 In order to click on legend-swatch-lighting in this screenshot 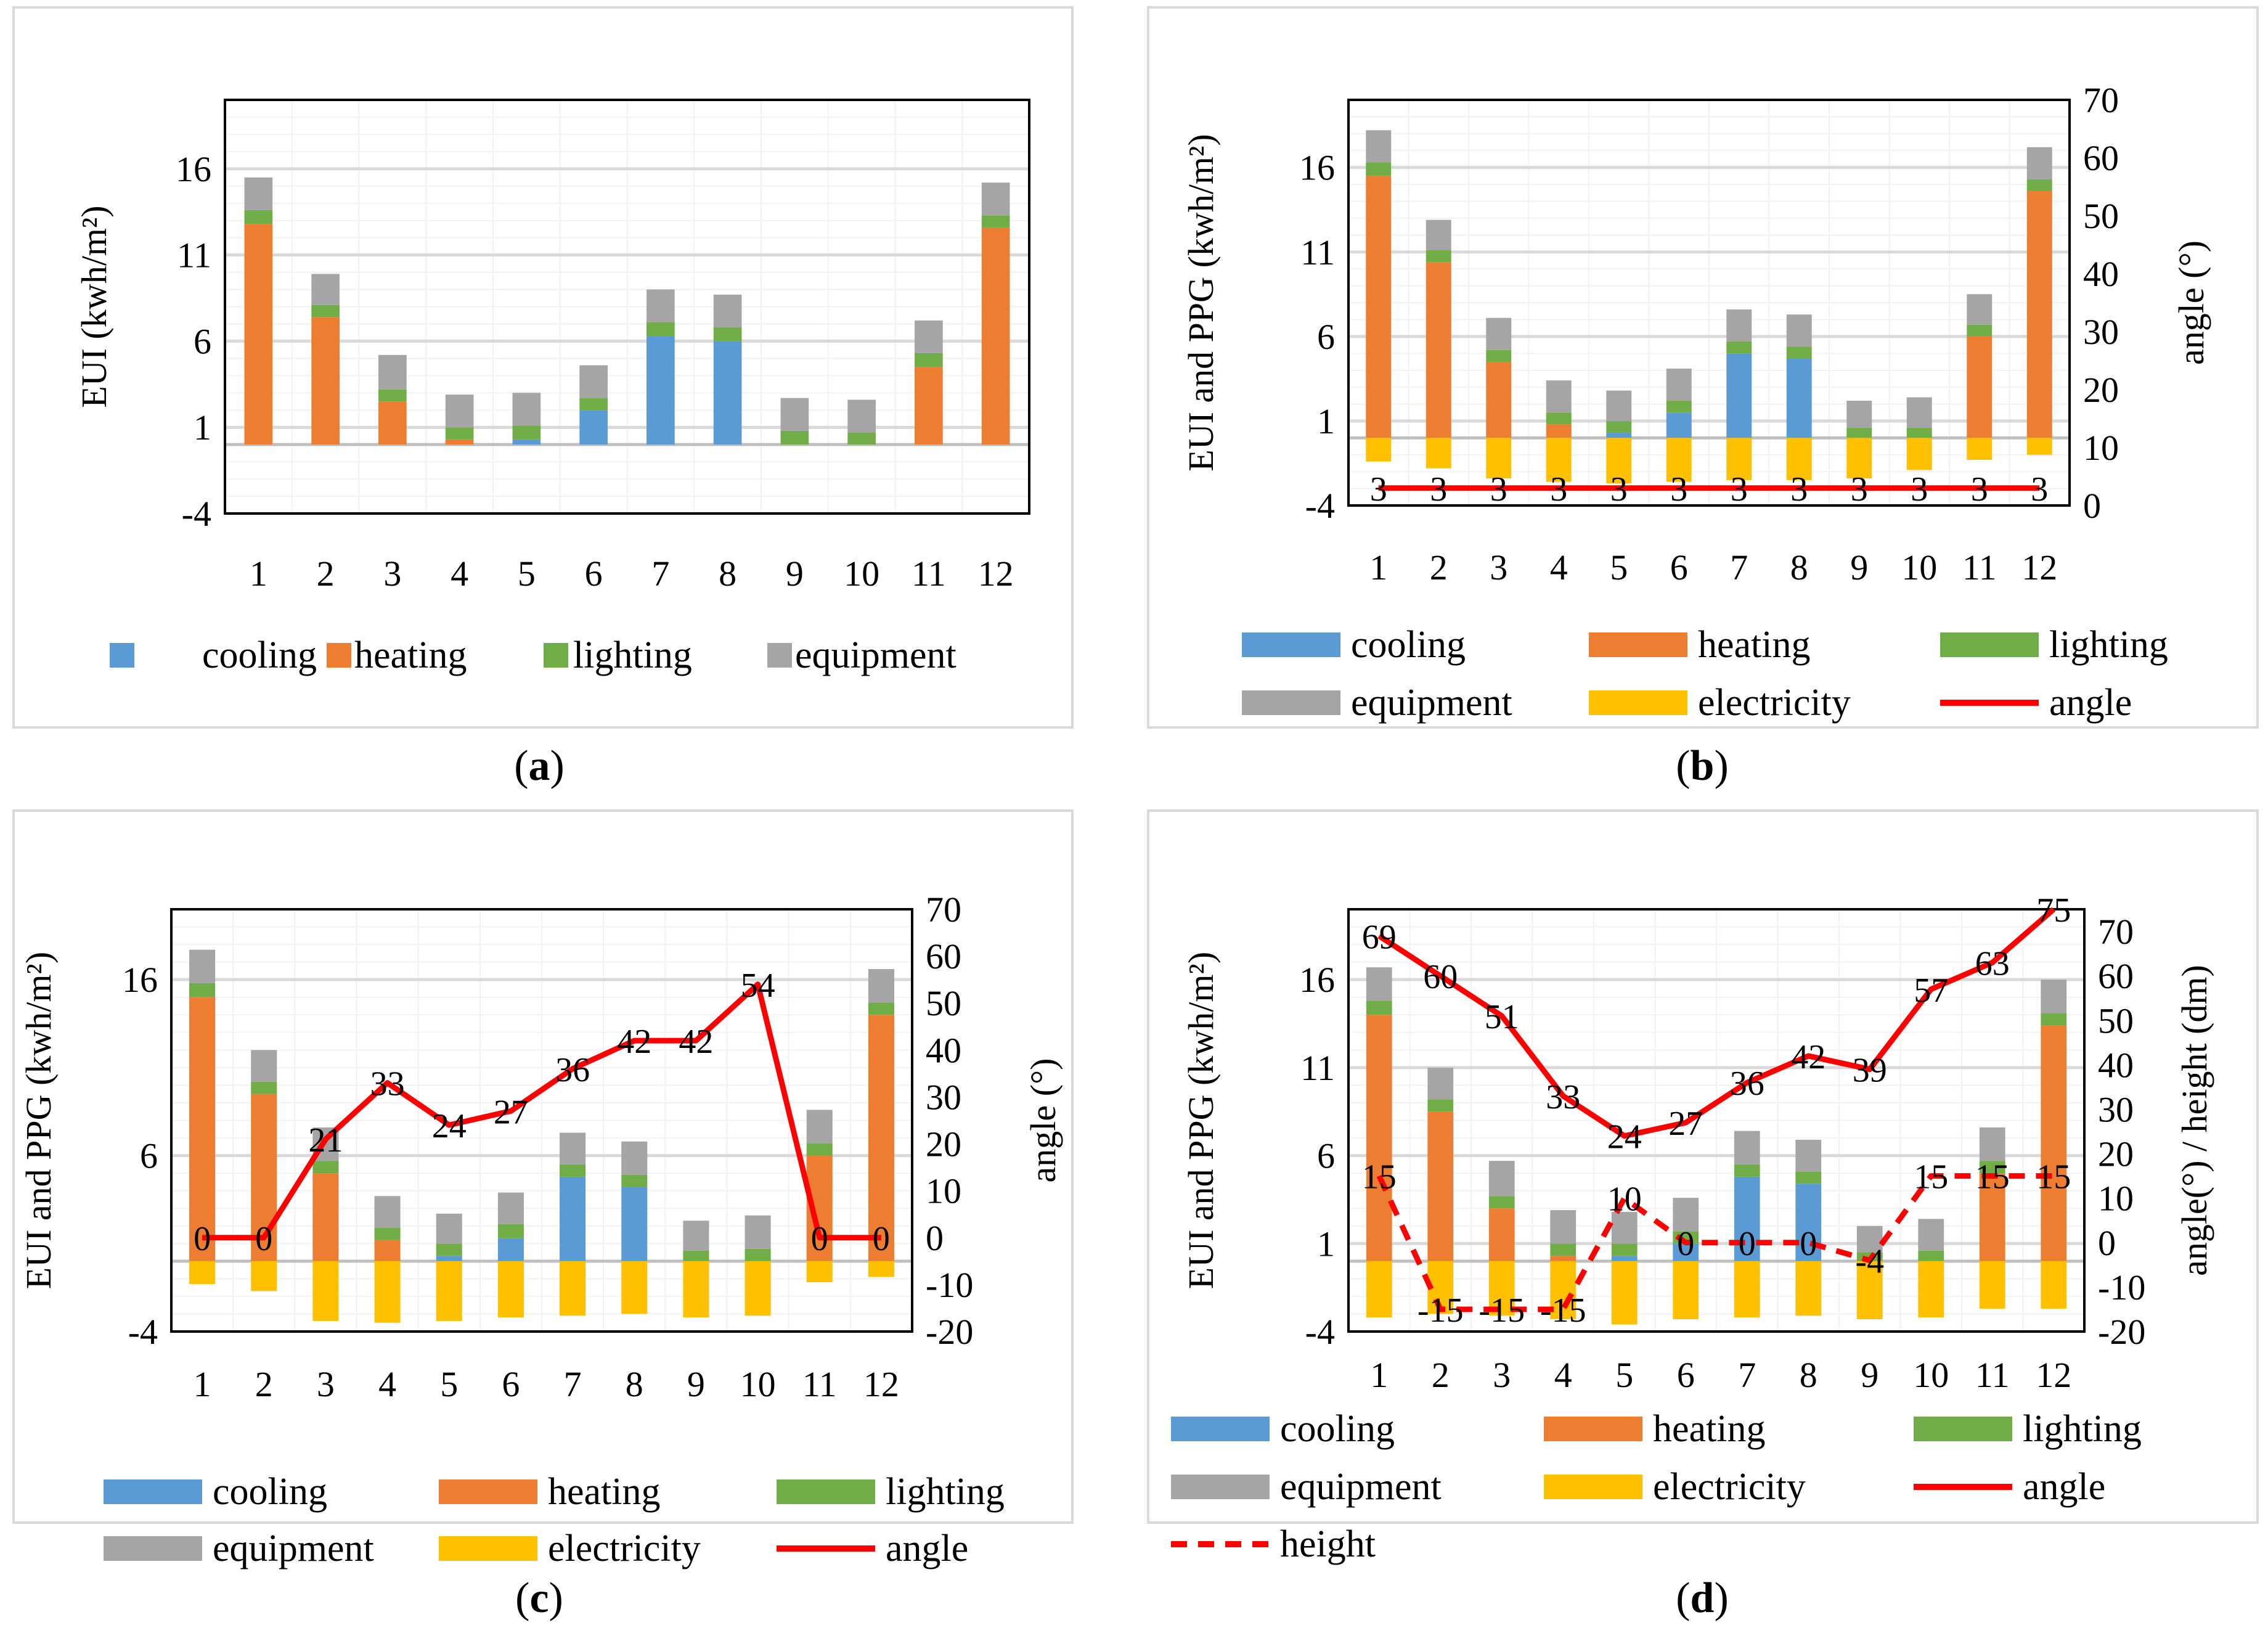, I will do `click(1963, 1429)`.